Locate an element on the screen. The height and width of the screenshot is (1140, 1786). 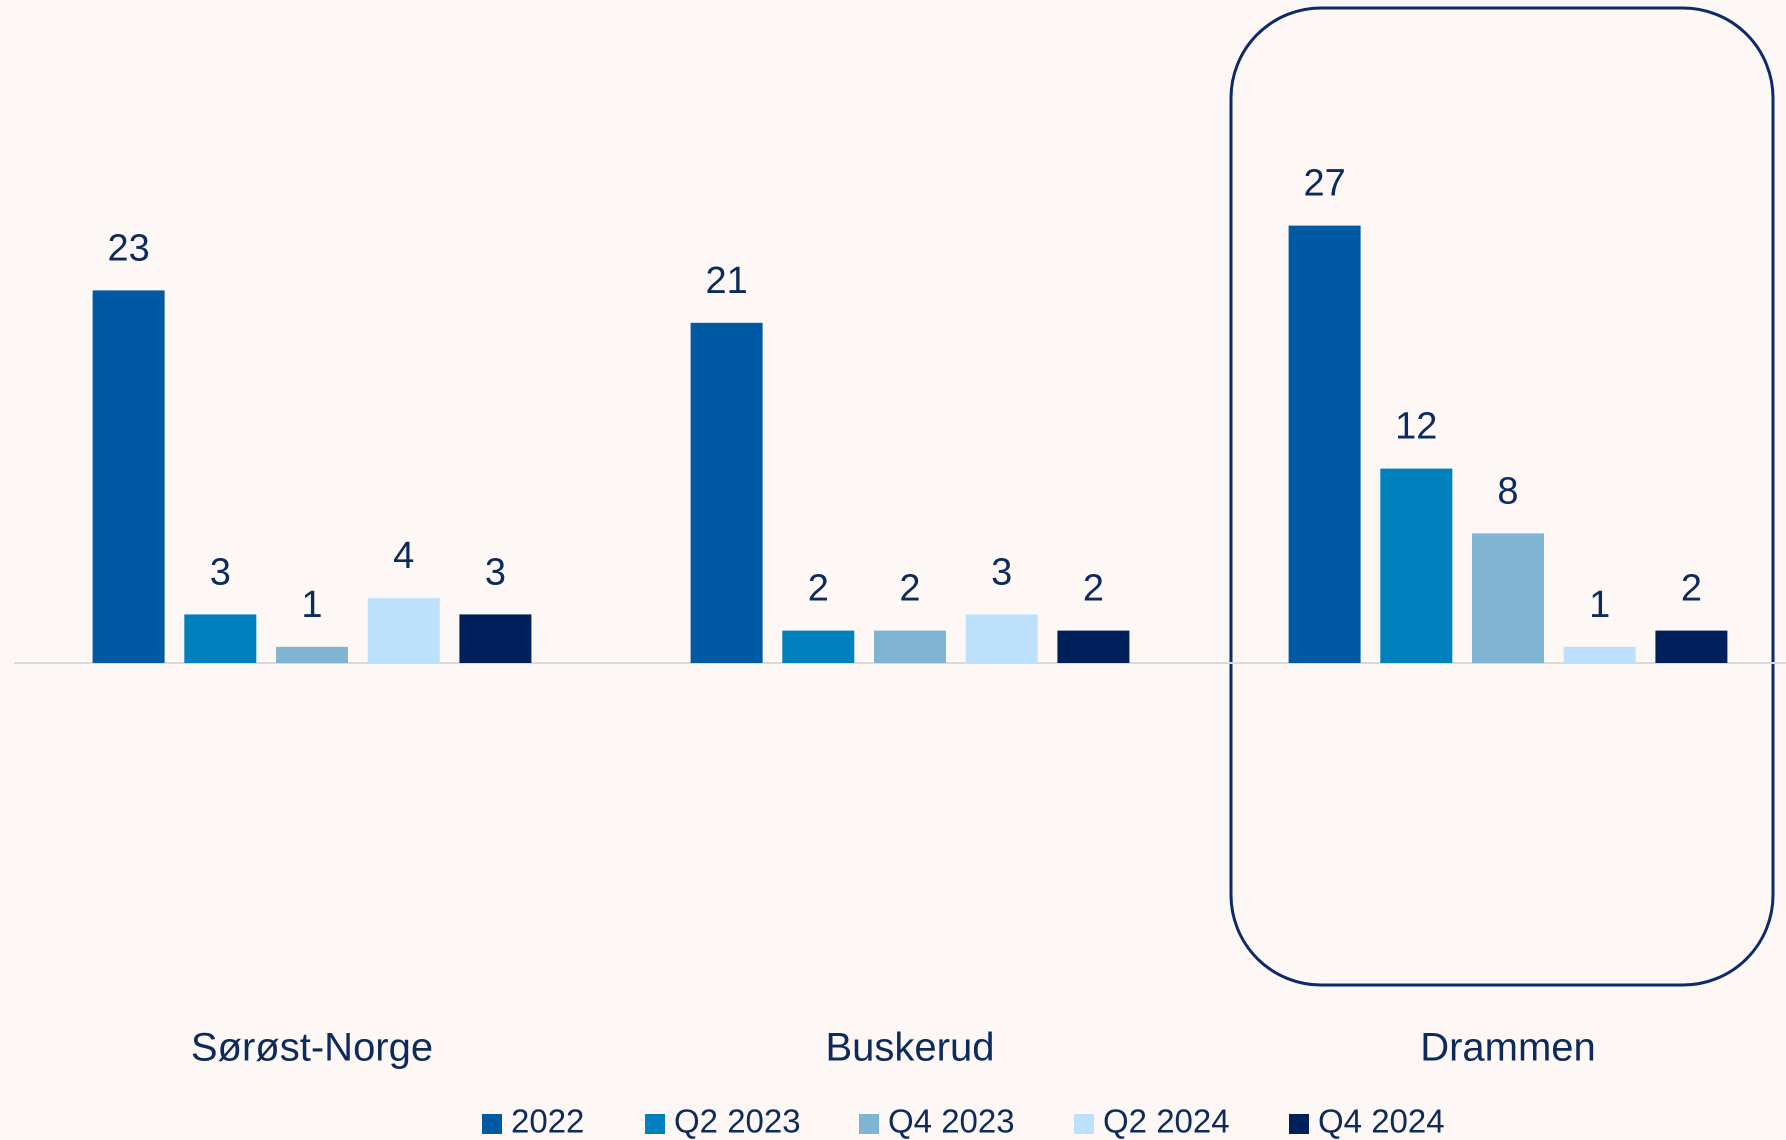
data-label: 27 is located at coordinates (1324, 184).